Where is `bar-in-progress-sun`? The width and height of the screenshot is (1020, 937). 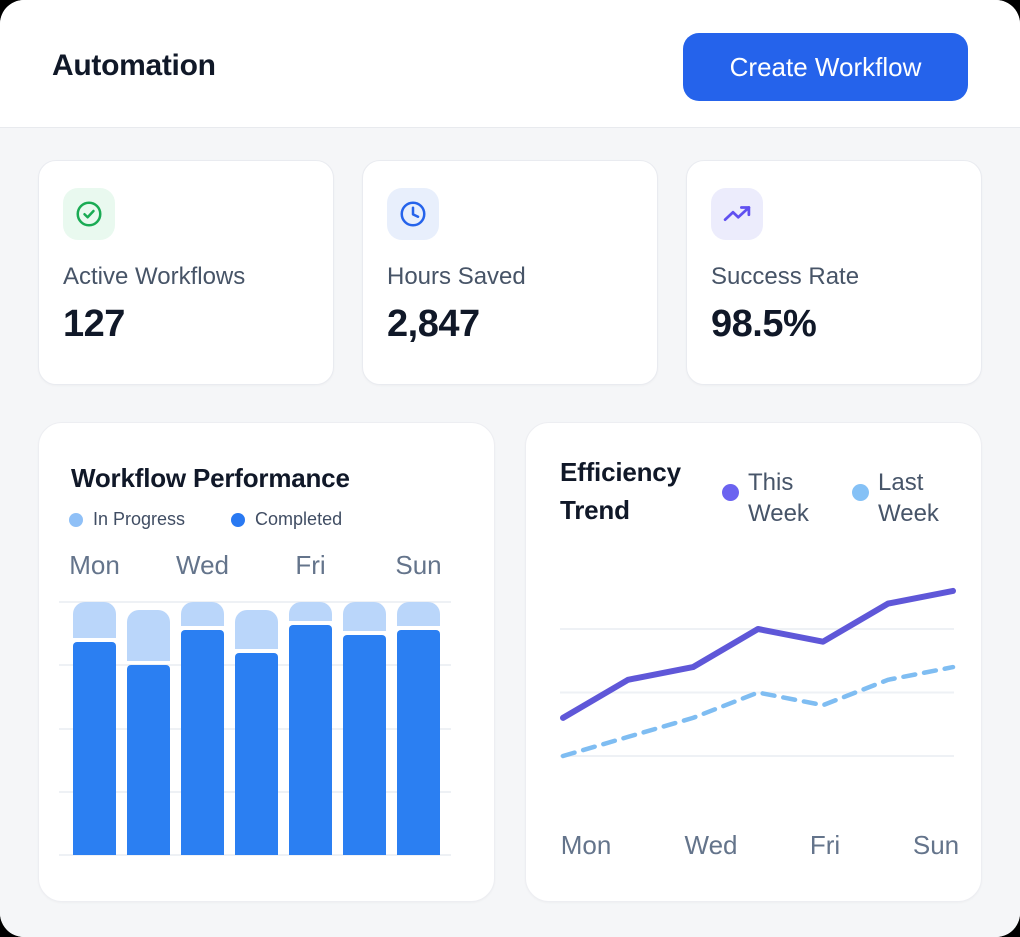 bar-in-progress-sun is located at coordinates (418, 614).